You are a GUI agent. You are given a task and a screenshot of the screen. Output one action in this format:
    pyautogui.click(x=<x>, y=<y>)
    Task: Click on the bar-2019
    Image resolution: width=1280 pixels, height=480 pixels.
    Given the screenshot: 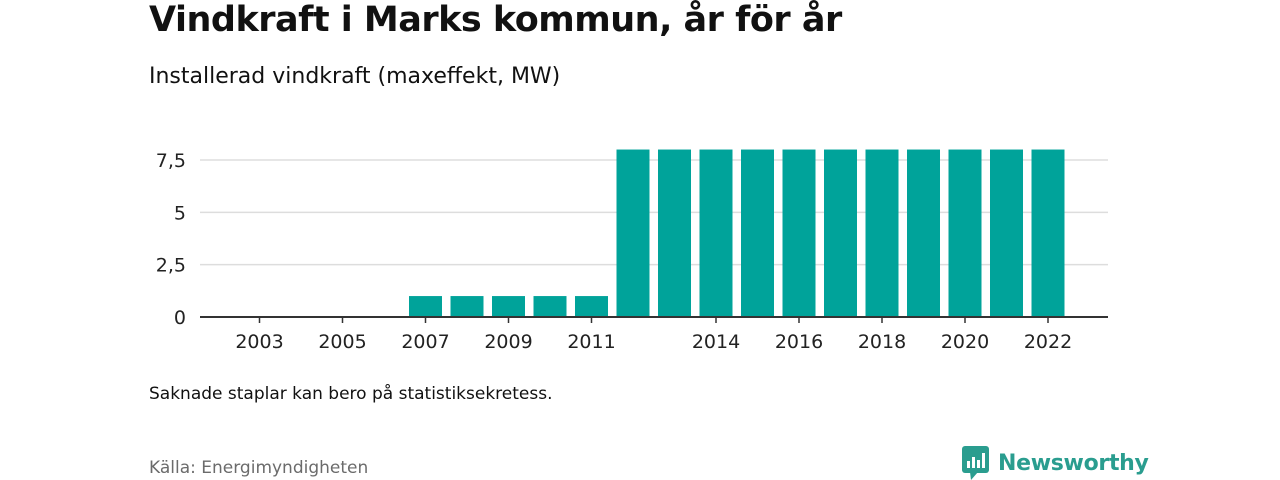 What is the action you would take?
    pyautogui.click(x=923, y=233)
    